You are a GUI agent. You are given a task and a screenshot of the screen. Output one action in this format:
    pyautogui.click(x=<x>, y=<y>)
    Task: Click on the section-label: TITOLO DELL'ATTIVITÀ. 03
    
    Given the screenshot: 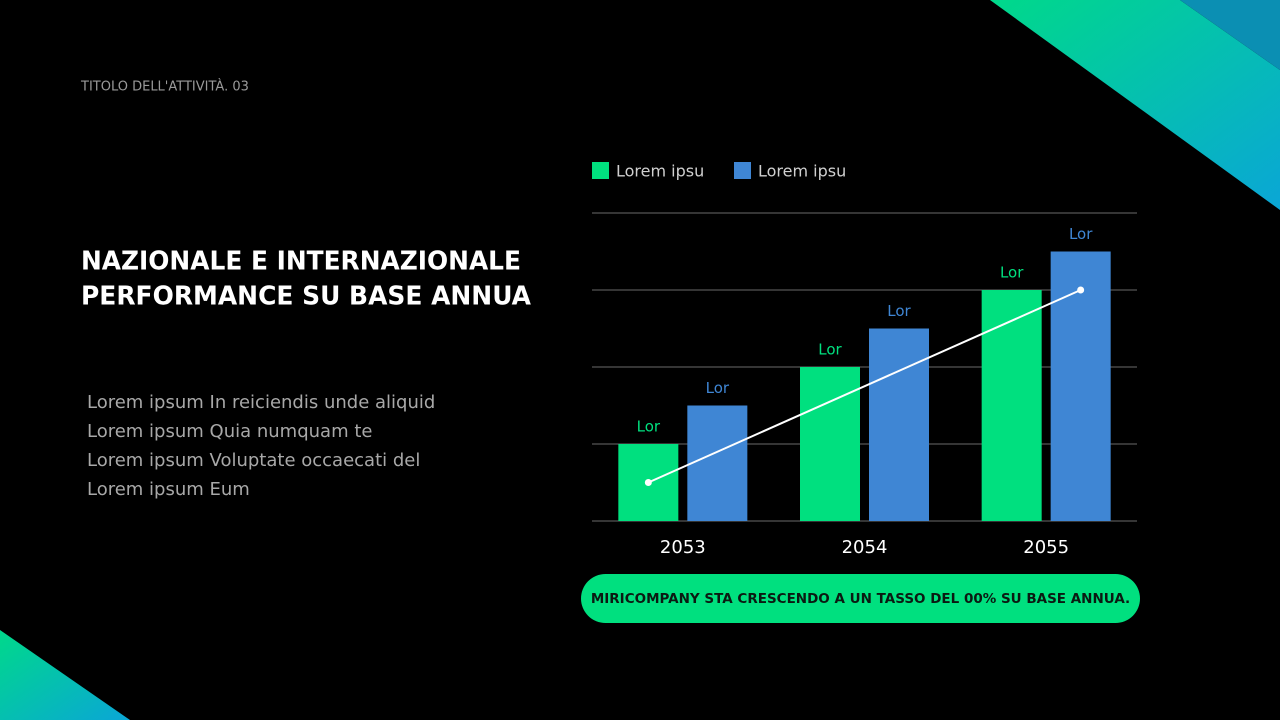 What is the action you would take?
    pyautogui.click(x=164, y=87)
    